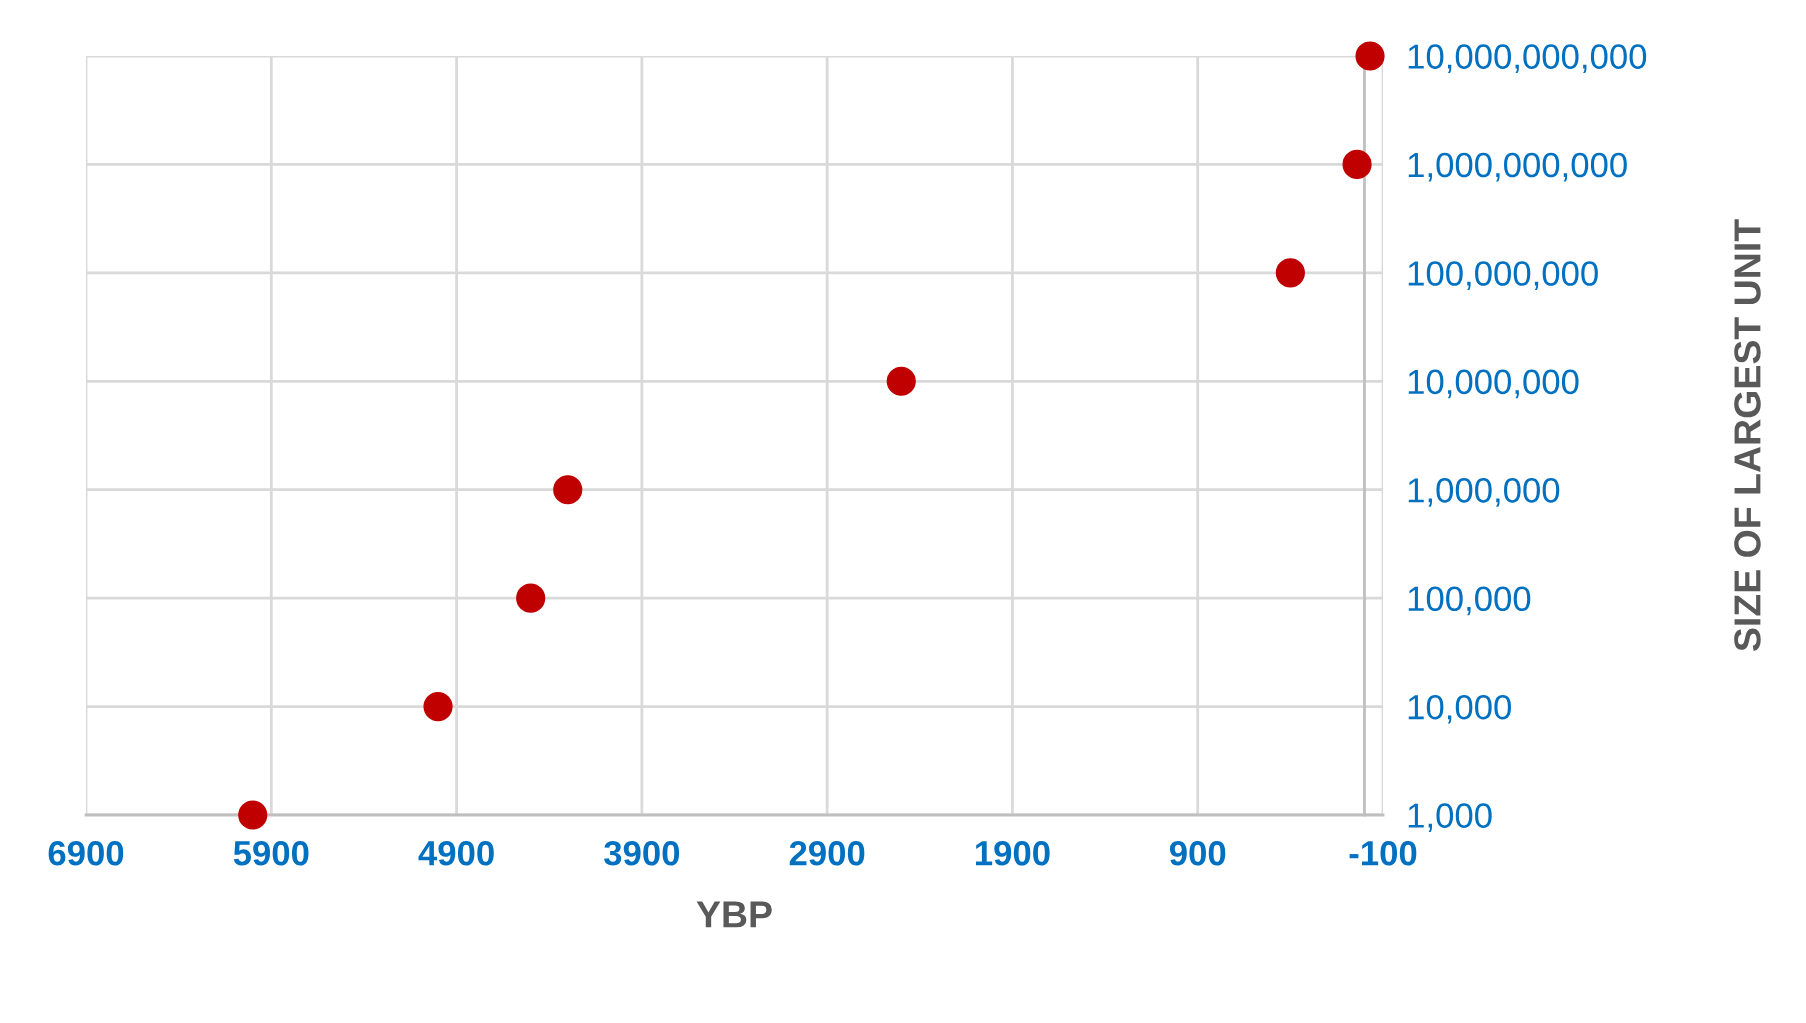 The height and width of the screenshot is (1023, 1806). I want to click on x-tick-label: 5900, so click(271, 853).